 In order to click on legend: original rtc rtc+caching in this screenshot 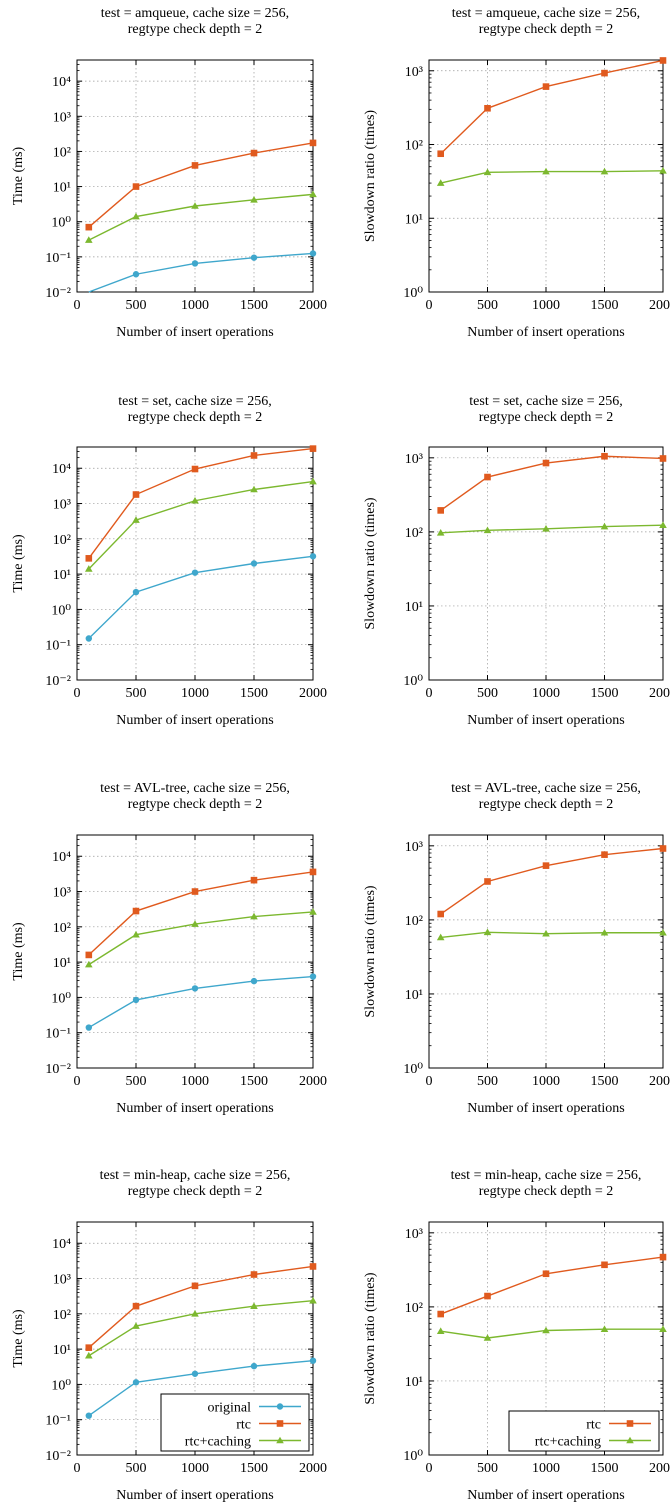, I will do `click(235, 1422)`.